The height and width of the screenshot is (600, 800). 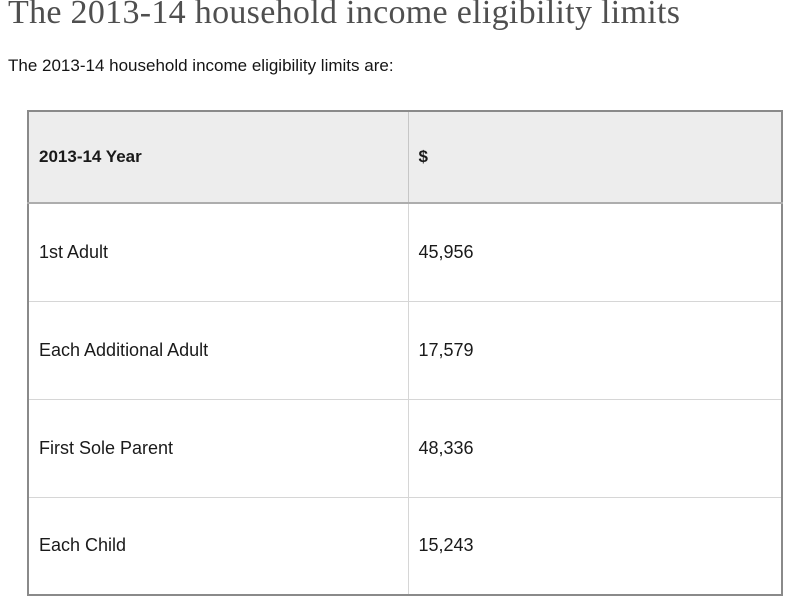 I want to click on table-header-row: 2013-14 Year $, so click(x=405, y=157).